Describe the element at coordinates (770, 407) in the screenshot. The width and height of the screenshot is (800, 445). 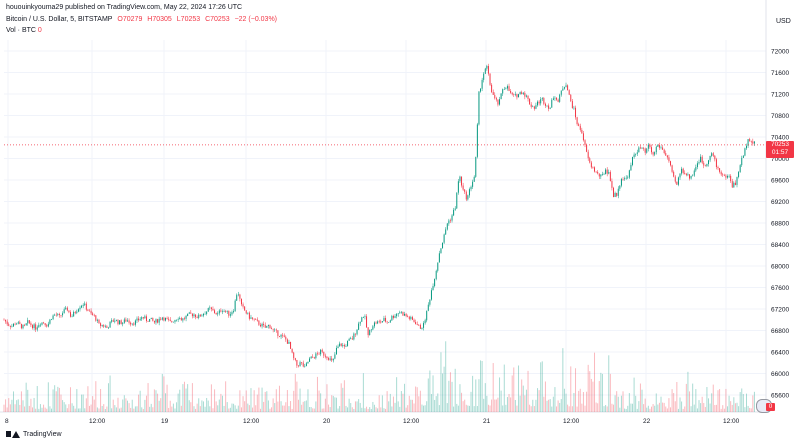
I see `volume-tag: 0` at that location.